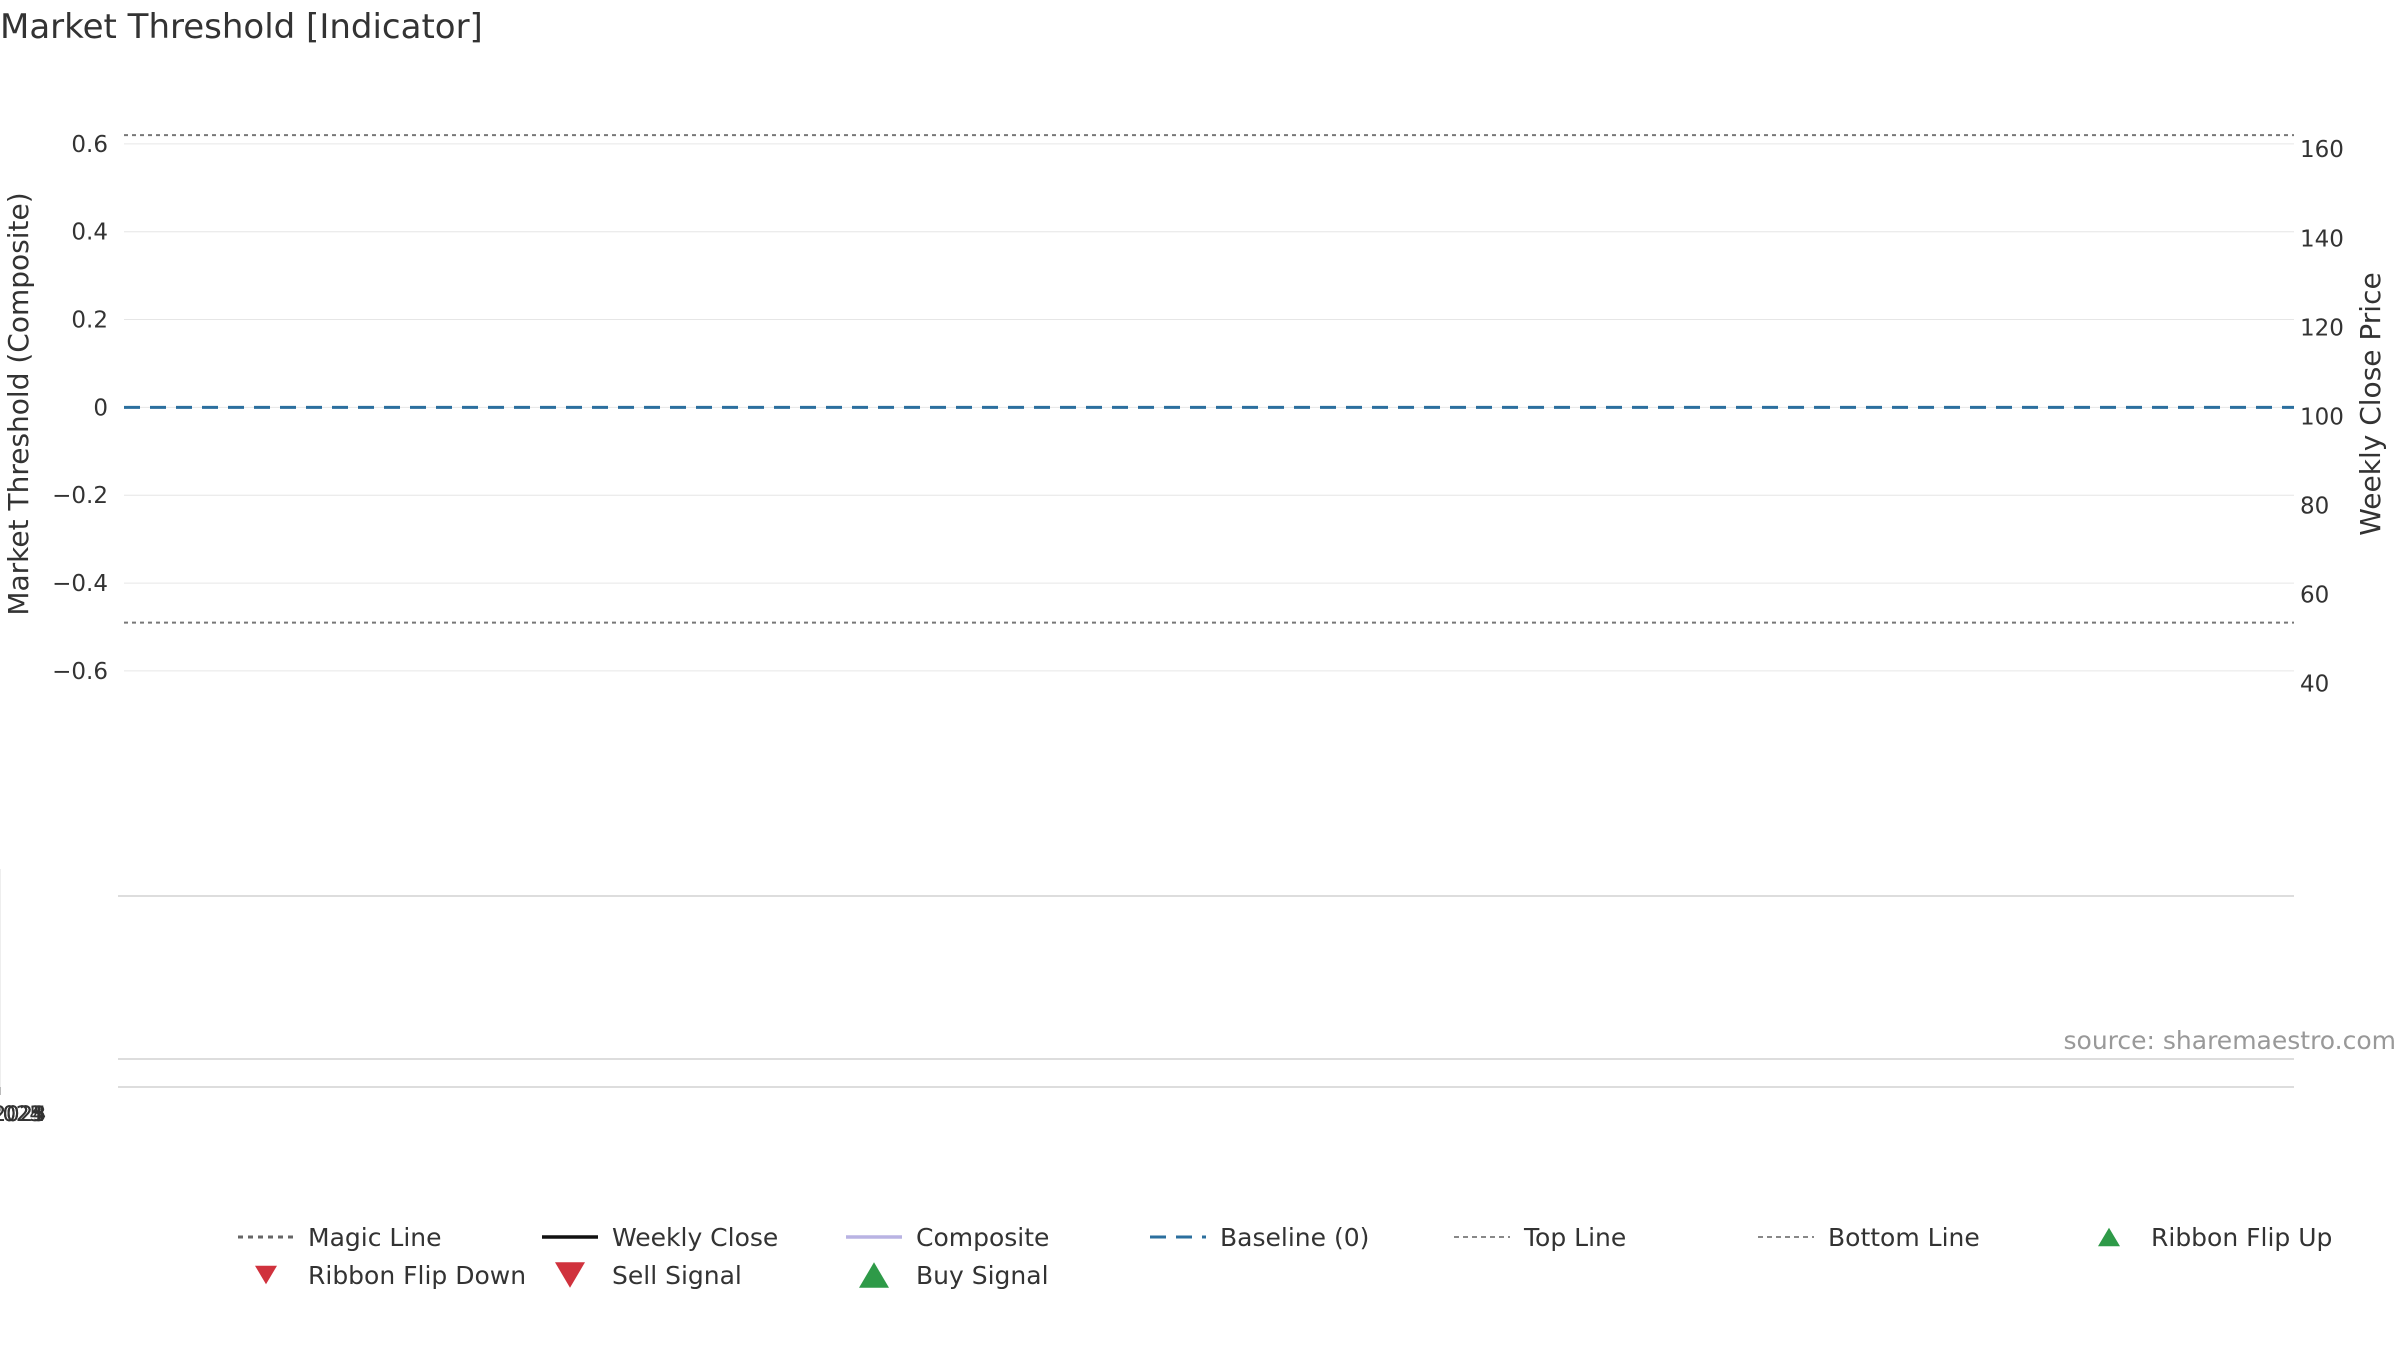 Image resolution: width=2400 pixels, height=1350 pixels. I want to click on legend-item: Bottom Line, so click(1869, 1237).